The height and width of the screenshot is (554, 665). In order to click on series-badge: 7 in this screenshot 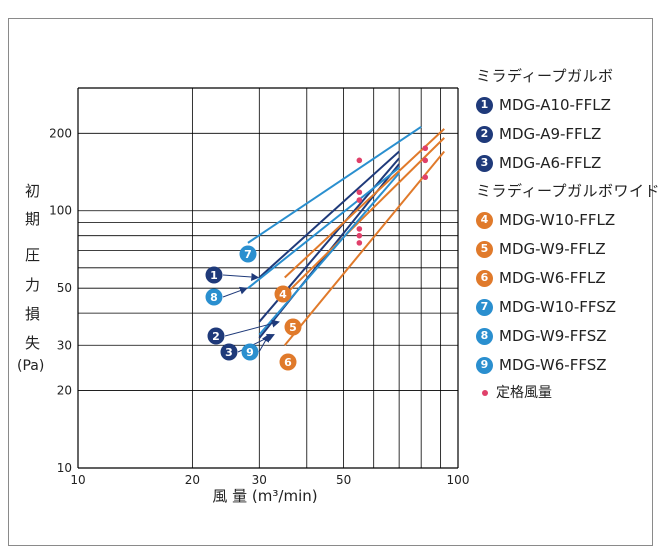, I will do `click(484, 307)`.